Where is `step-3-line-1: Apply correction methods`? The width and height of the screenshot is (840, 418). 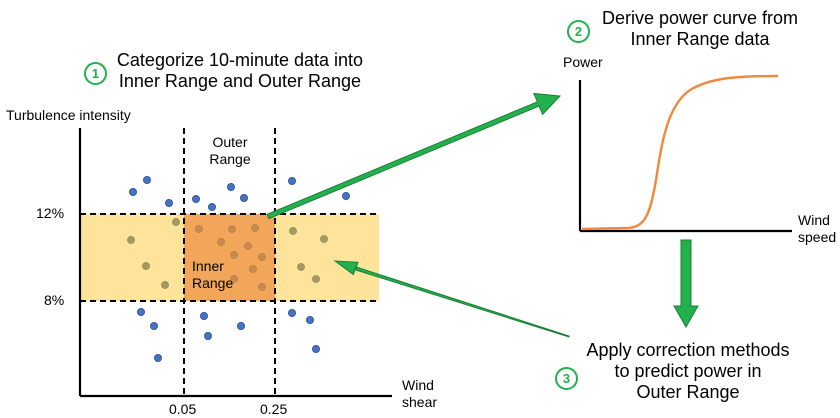
step-3-line-1: Apply correction methods is located at coordinates (688, 350).